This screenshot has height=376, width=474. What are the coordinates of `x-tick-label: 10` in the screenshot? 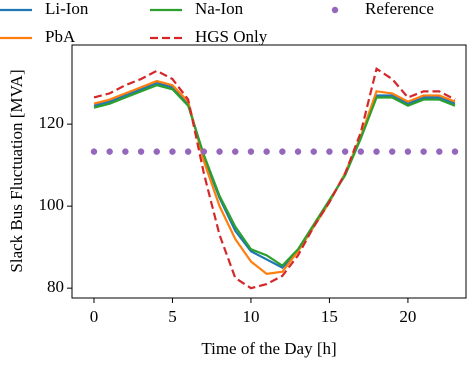 It's located at (250, 316).